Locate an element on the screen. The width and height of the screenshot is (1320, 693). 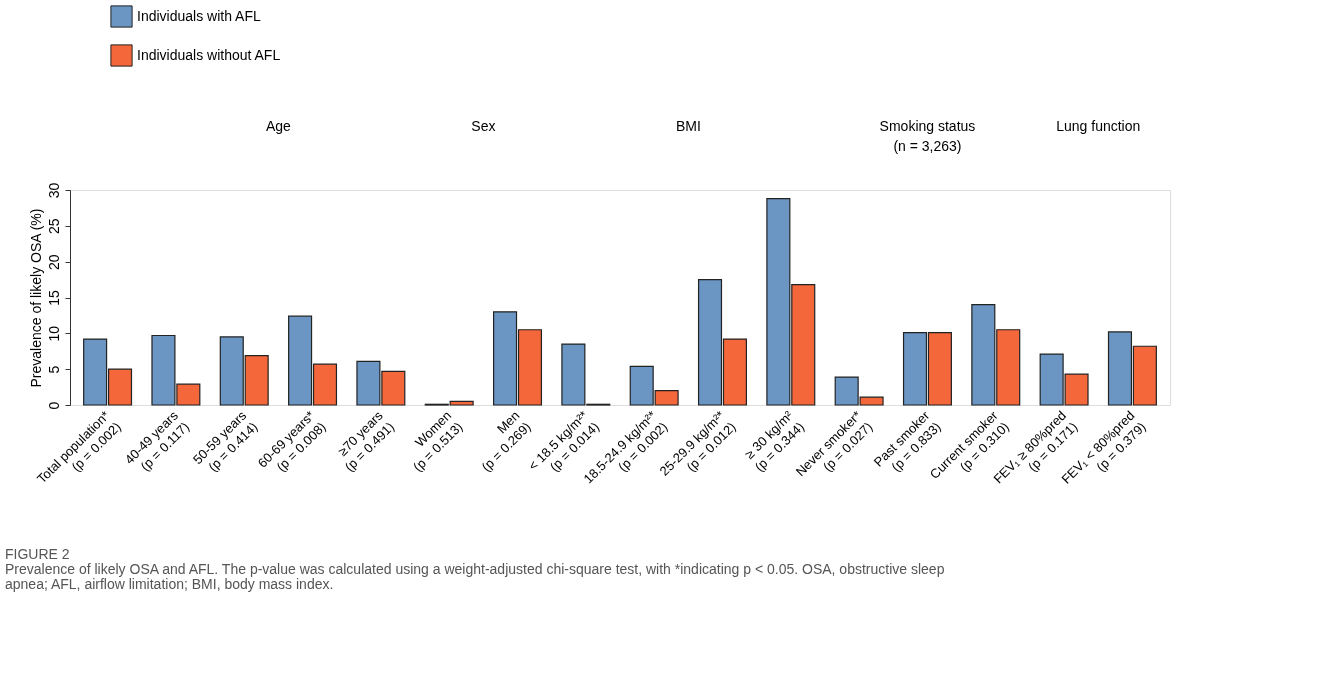
text: Lung function is located at coordinates (1098, 126).